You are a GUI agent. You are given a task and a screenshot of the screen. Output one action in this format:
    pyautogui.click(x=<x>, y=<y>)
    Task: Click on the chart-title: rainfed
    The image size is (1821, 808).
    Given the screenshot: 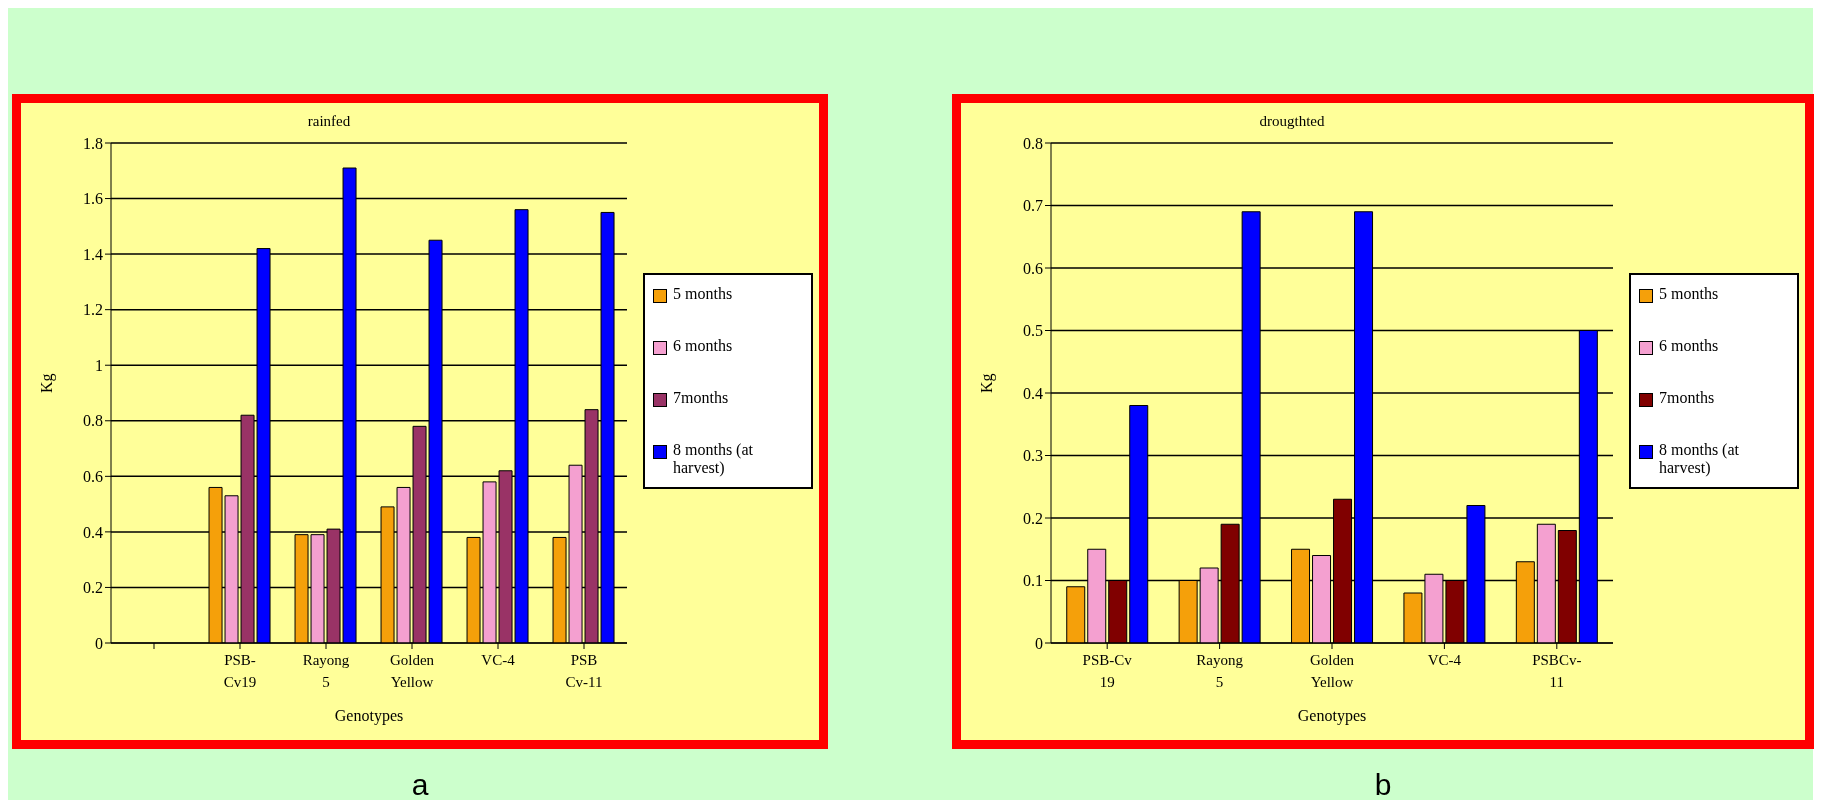 What is the action you would take?
    pyautogui.click(x=329, y=121)
    